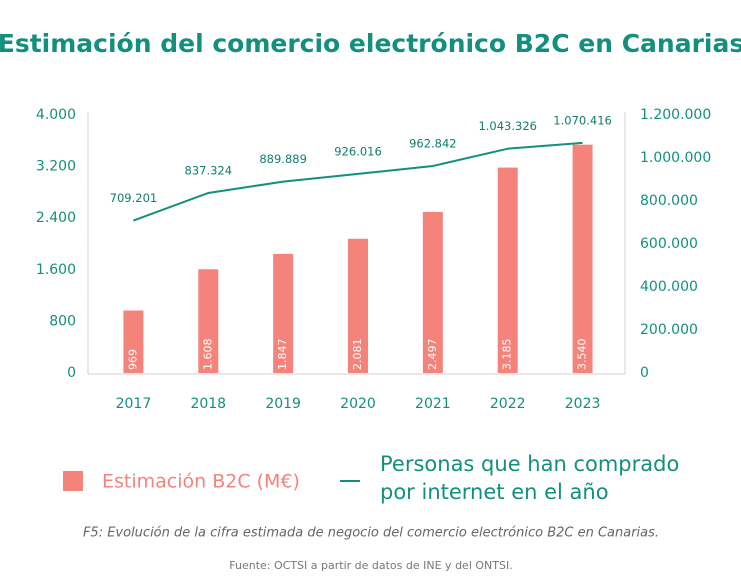 The width and height of the screenshot is (741, 588). I want to click on y2-tick-label: 1.200.000, so click(675, 115).